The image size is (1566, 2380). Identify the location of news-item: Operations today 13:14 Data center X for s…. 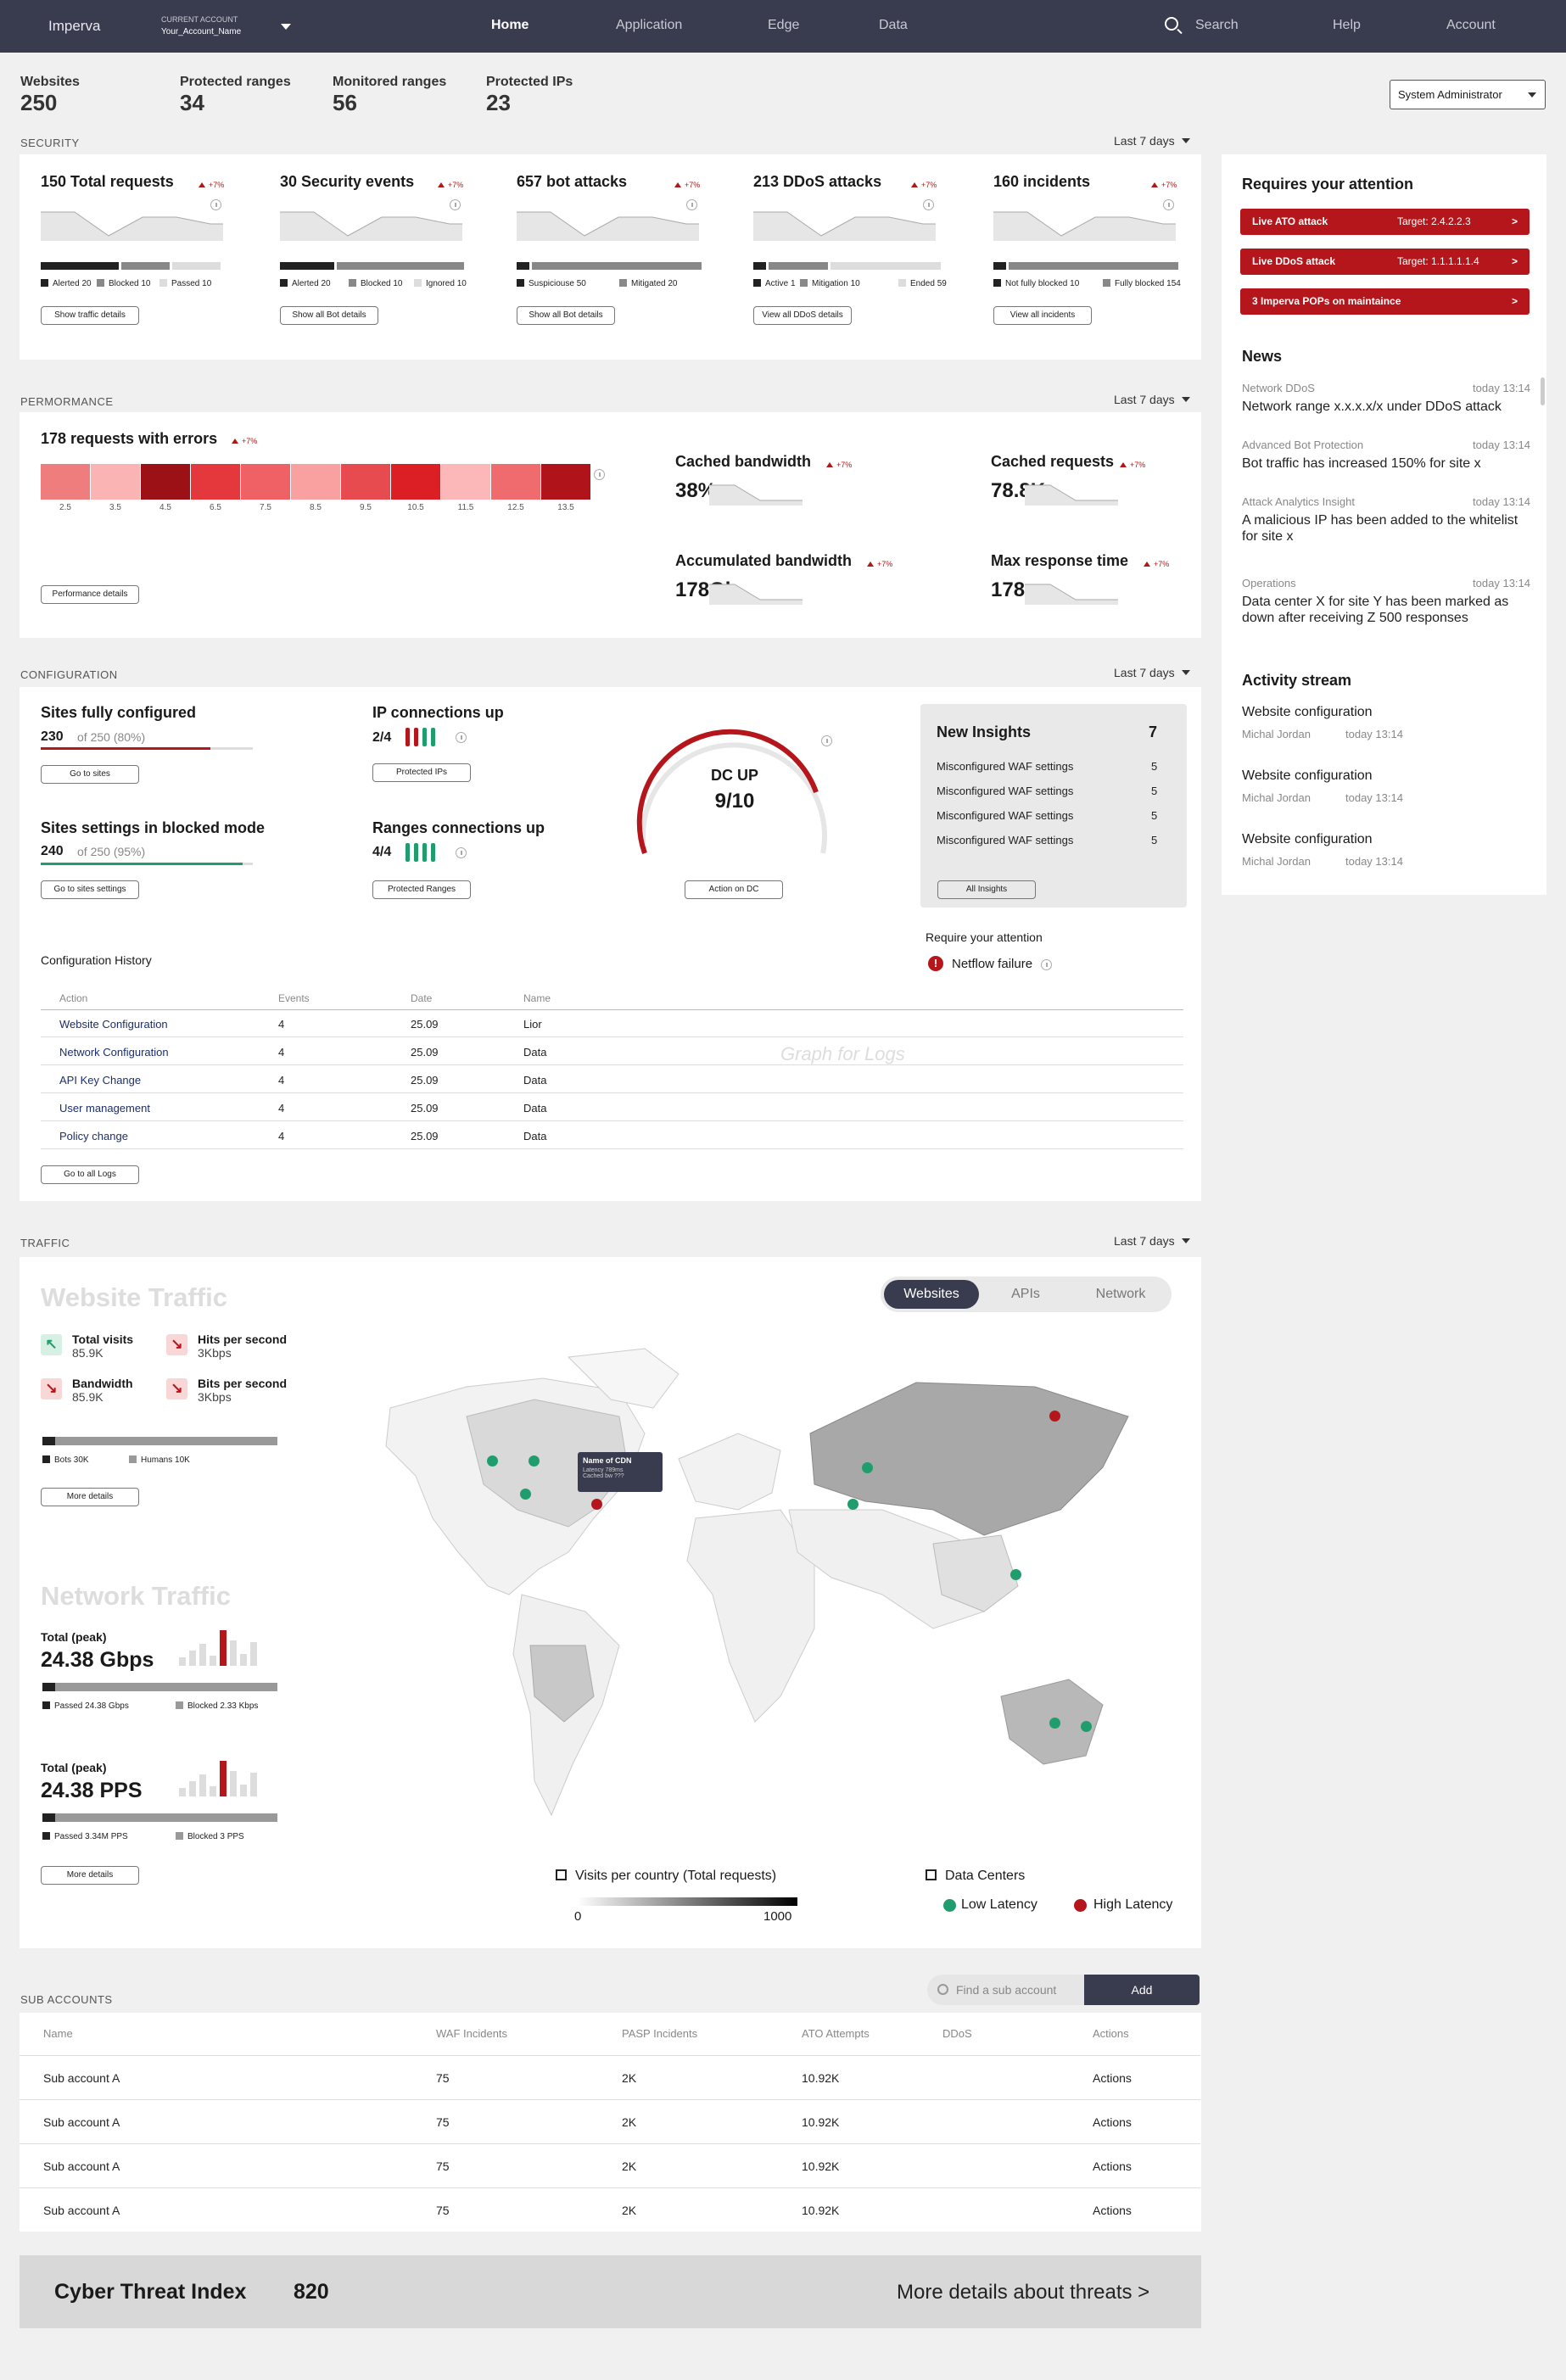
(1386, 601).